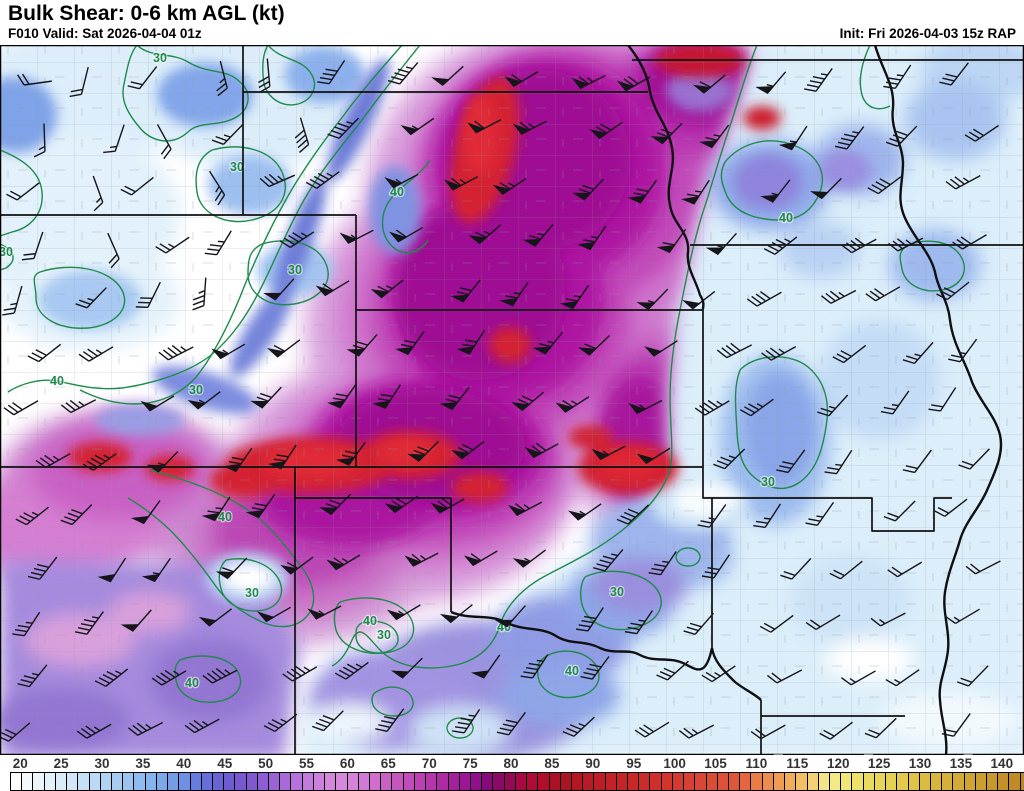 The height and width of the screenshot is (791, 1024). Describe the element at coordinates (307, 763) in the screenshot. I see `color-scale-tick: 55` at that location.